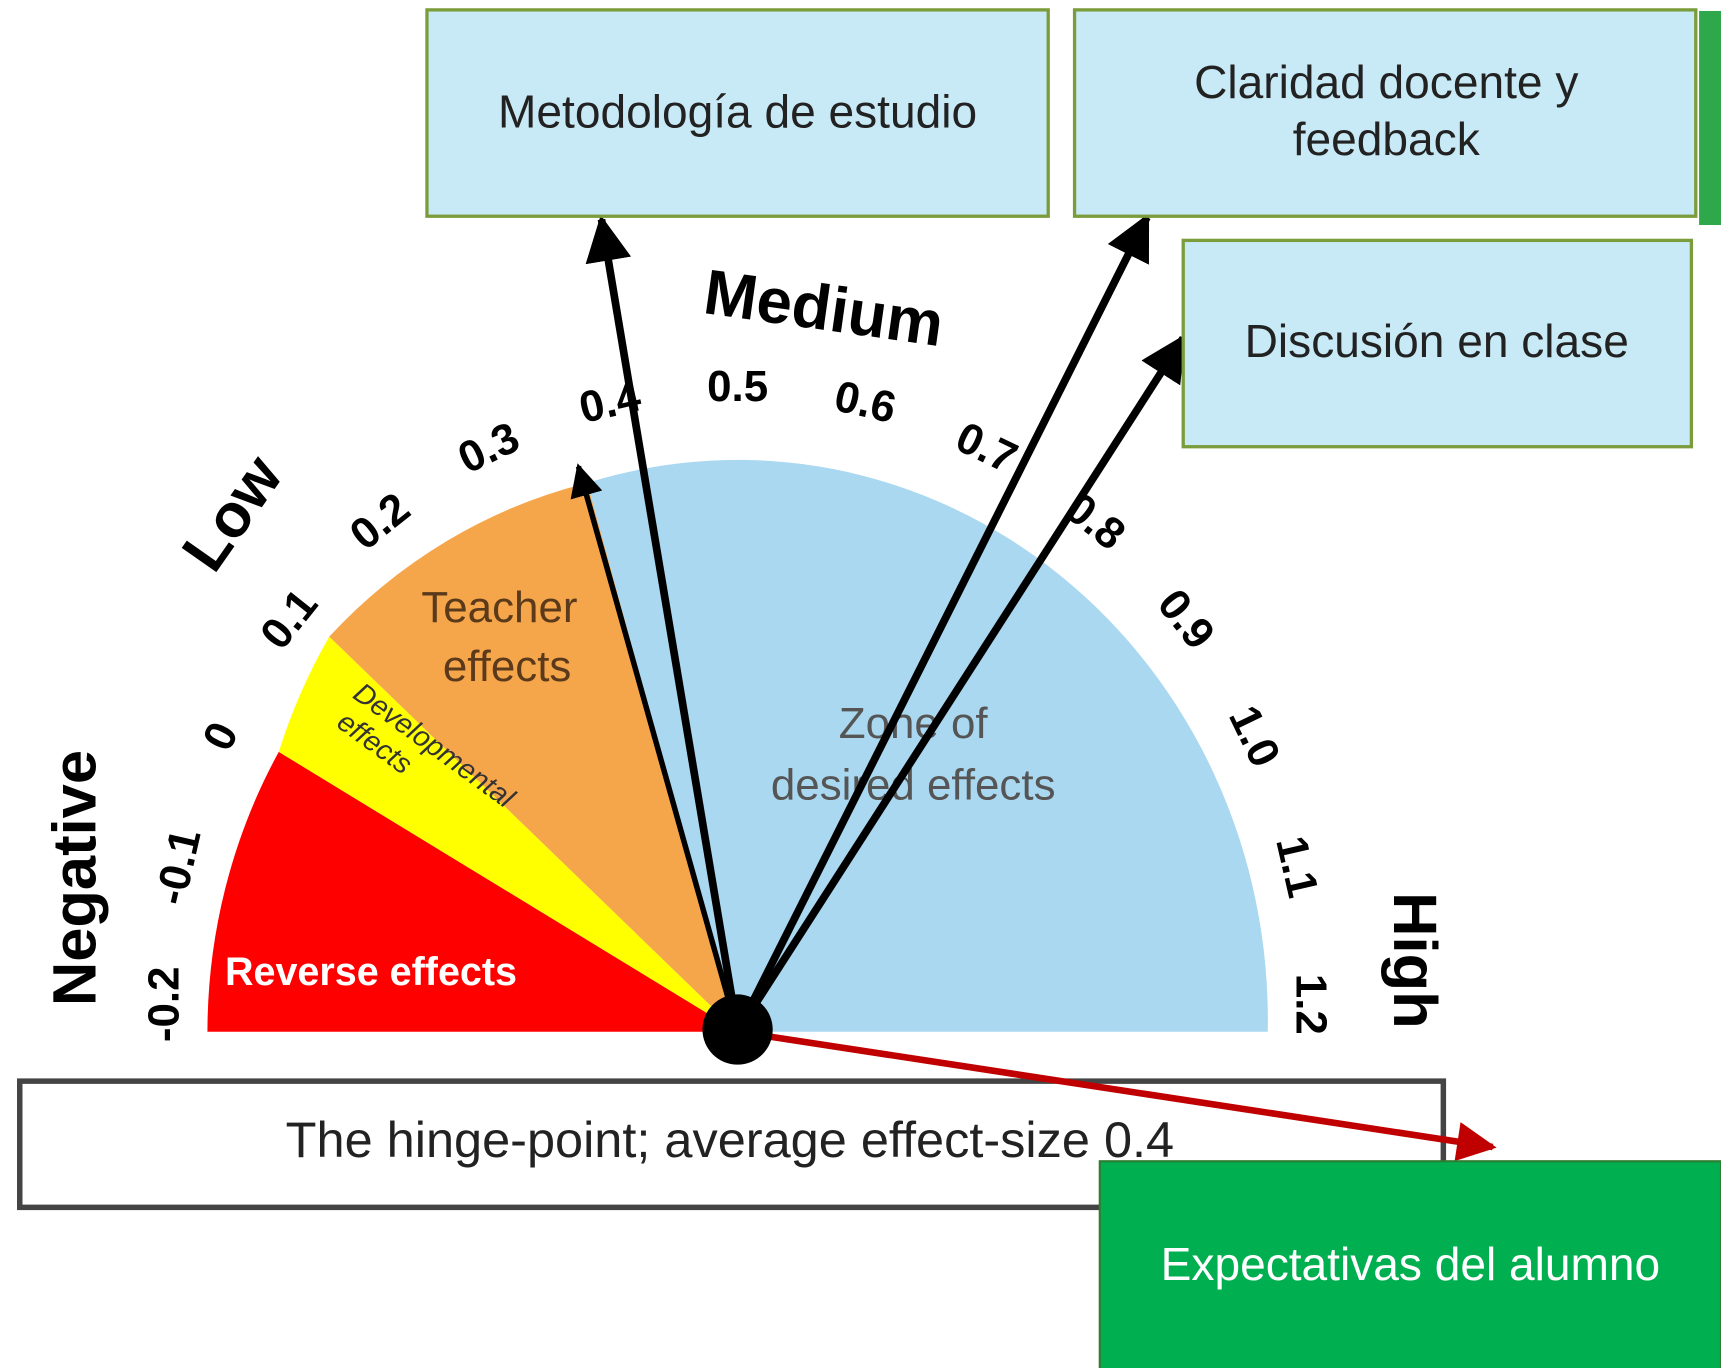 This screenshot has height=1368, width=1721. I want to click on scale-label: 0.2, so click(380, 521).